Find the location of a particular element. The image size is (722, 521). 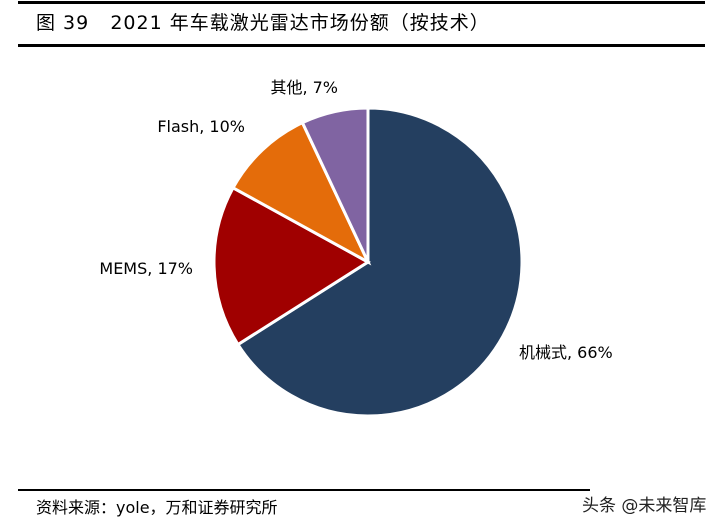

data-label-2: Flash, 10% is located at coordinates (201, 126).